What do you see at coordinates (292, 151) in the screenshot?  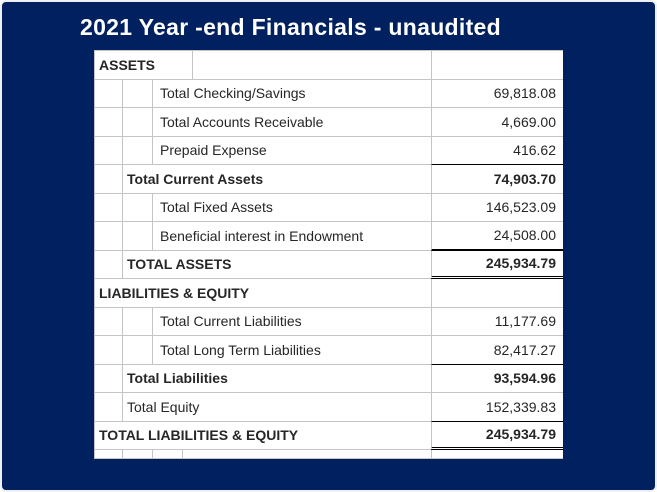 I see `row-label: Prepaid Expense` at bounding box center [292, 151].